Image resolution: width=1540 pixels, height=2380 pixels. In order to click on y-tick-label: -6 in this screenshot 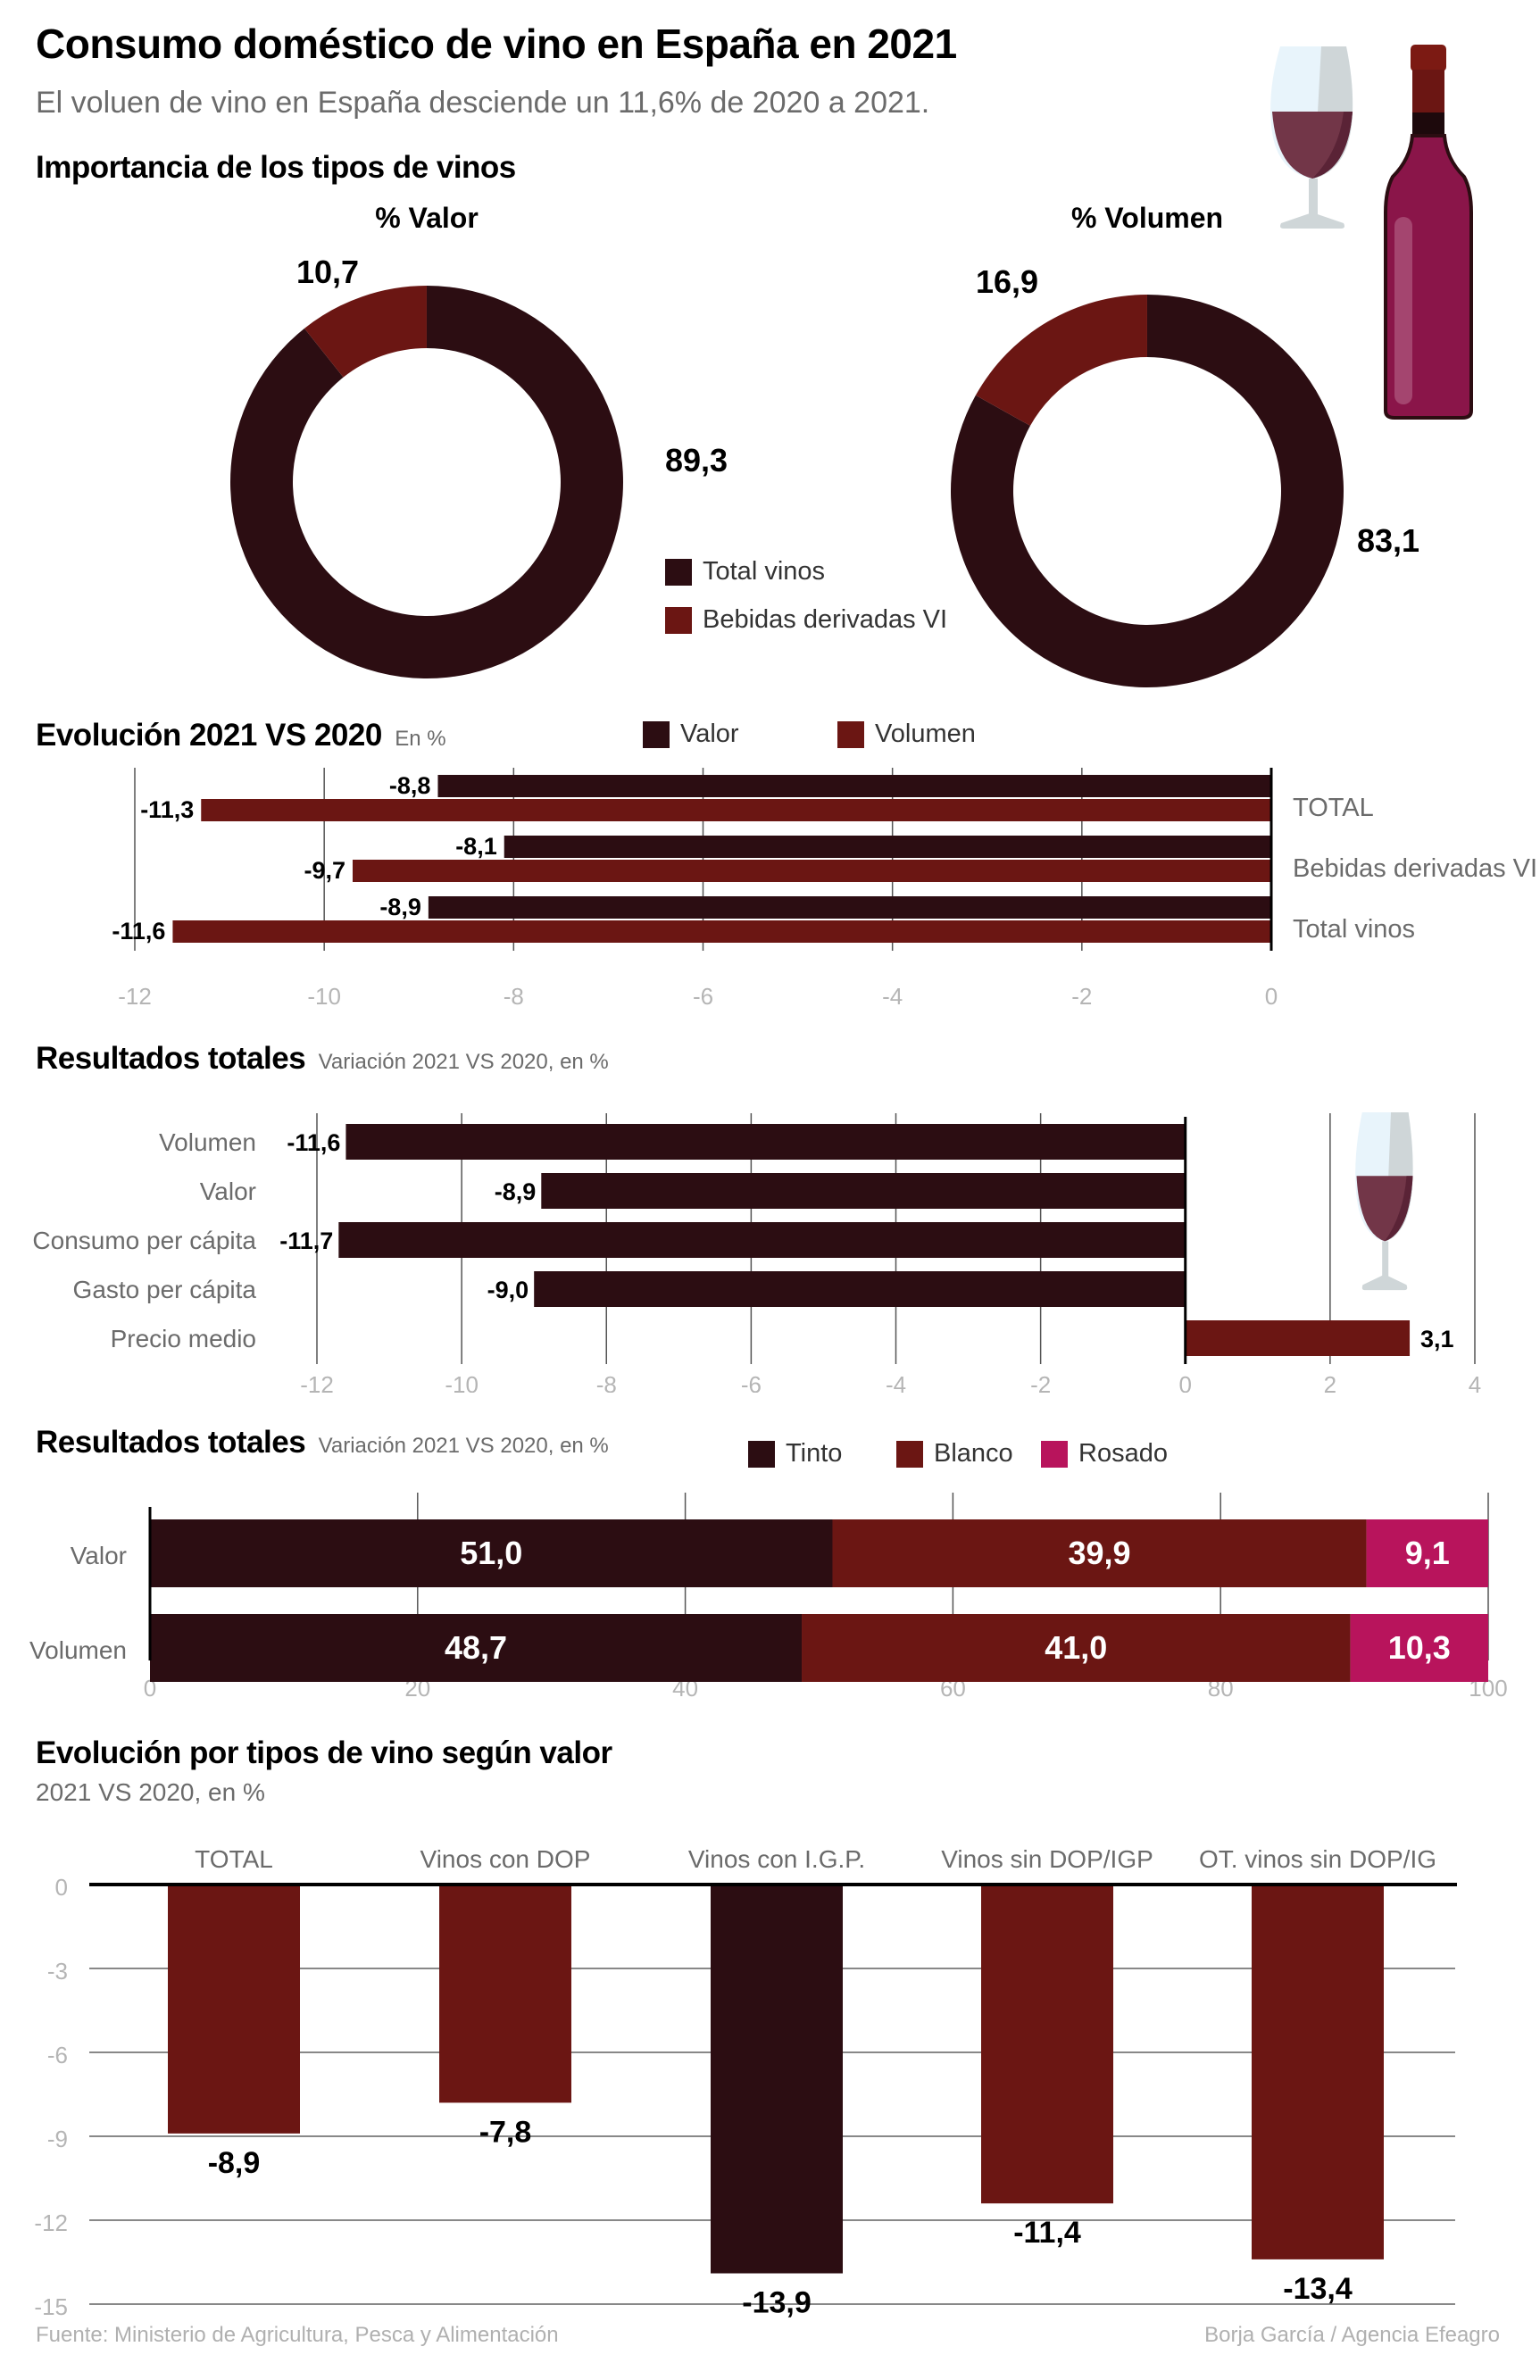, I will do `click(57, 2055)`.